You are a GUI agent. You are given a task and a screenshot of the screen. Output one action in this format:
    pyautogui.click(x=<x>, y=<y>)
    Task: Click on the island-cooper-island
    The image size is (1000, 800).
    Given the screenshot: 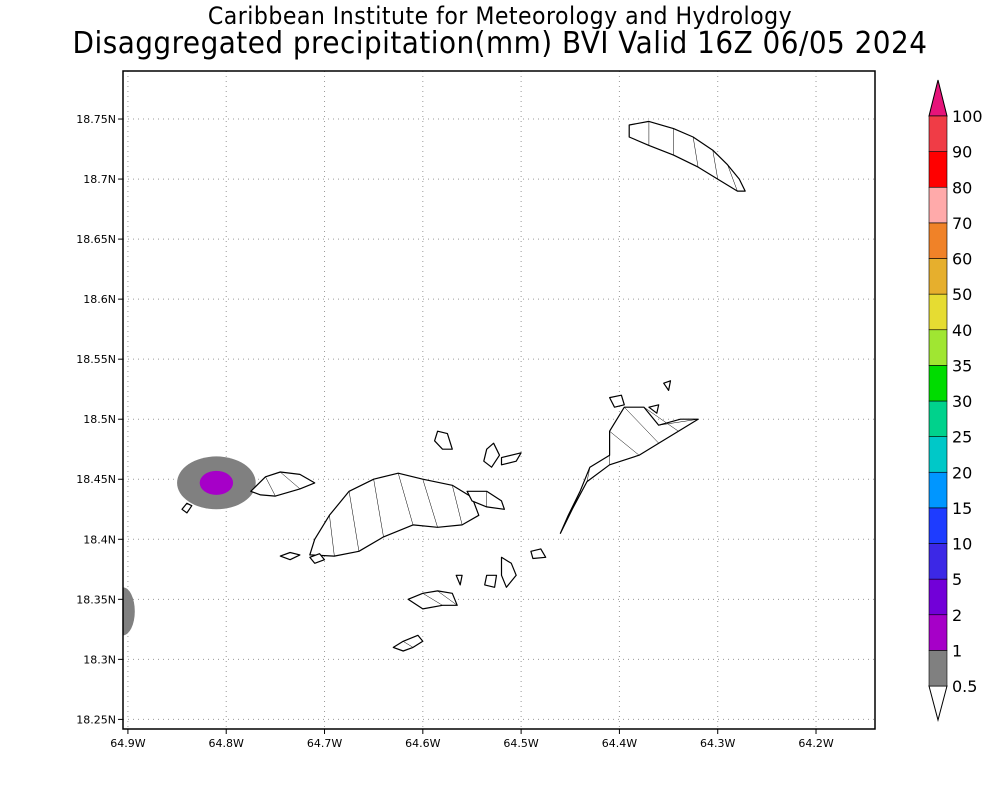 What is the action you would take?
    pyautogui.click(x=508, y=572)
    